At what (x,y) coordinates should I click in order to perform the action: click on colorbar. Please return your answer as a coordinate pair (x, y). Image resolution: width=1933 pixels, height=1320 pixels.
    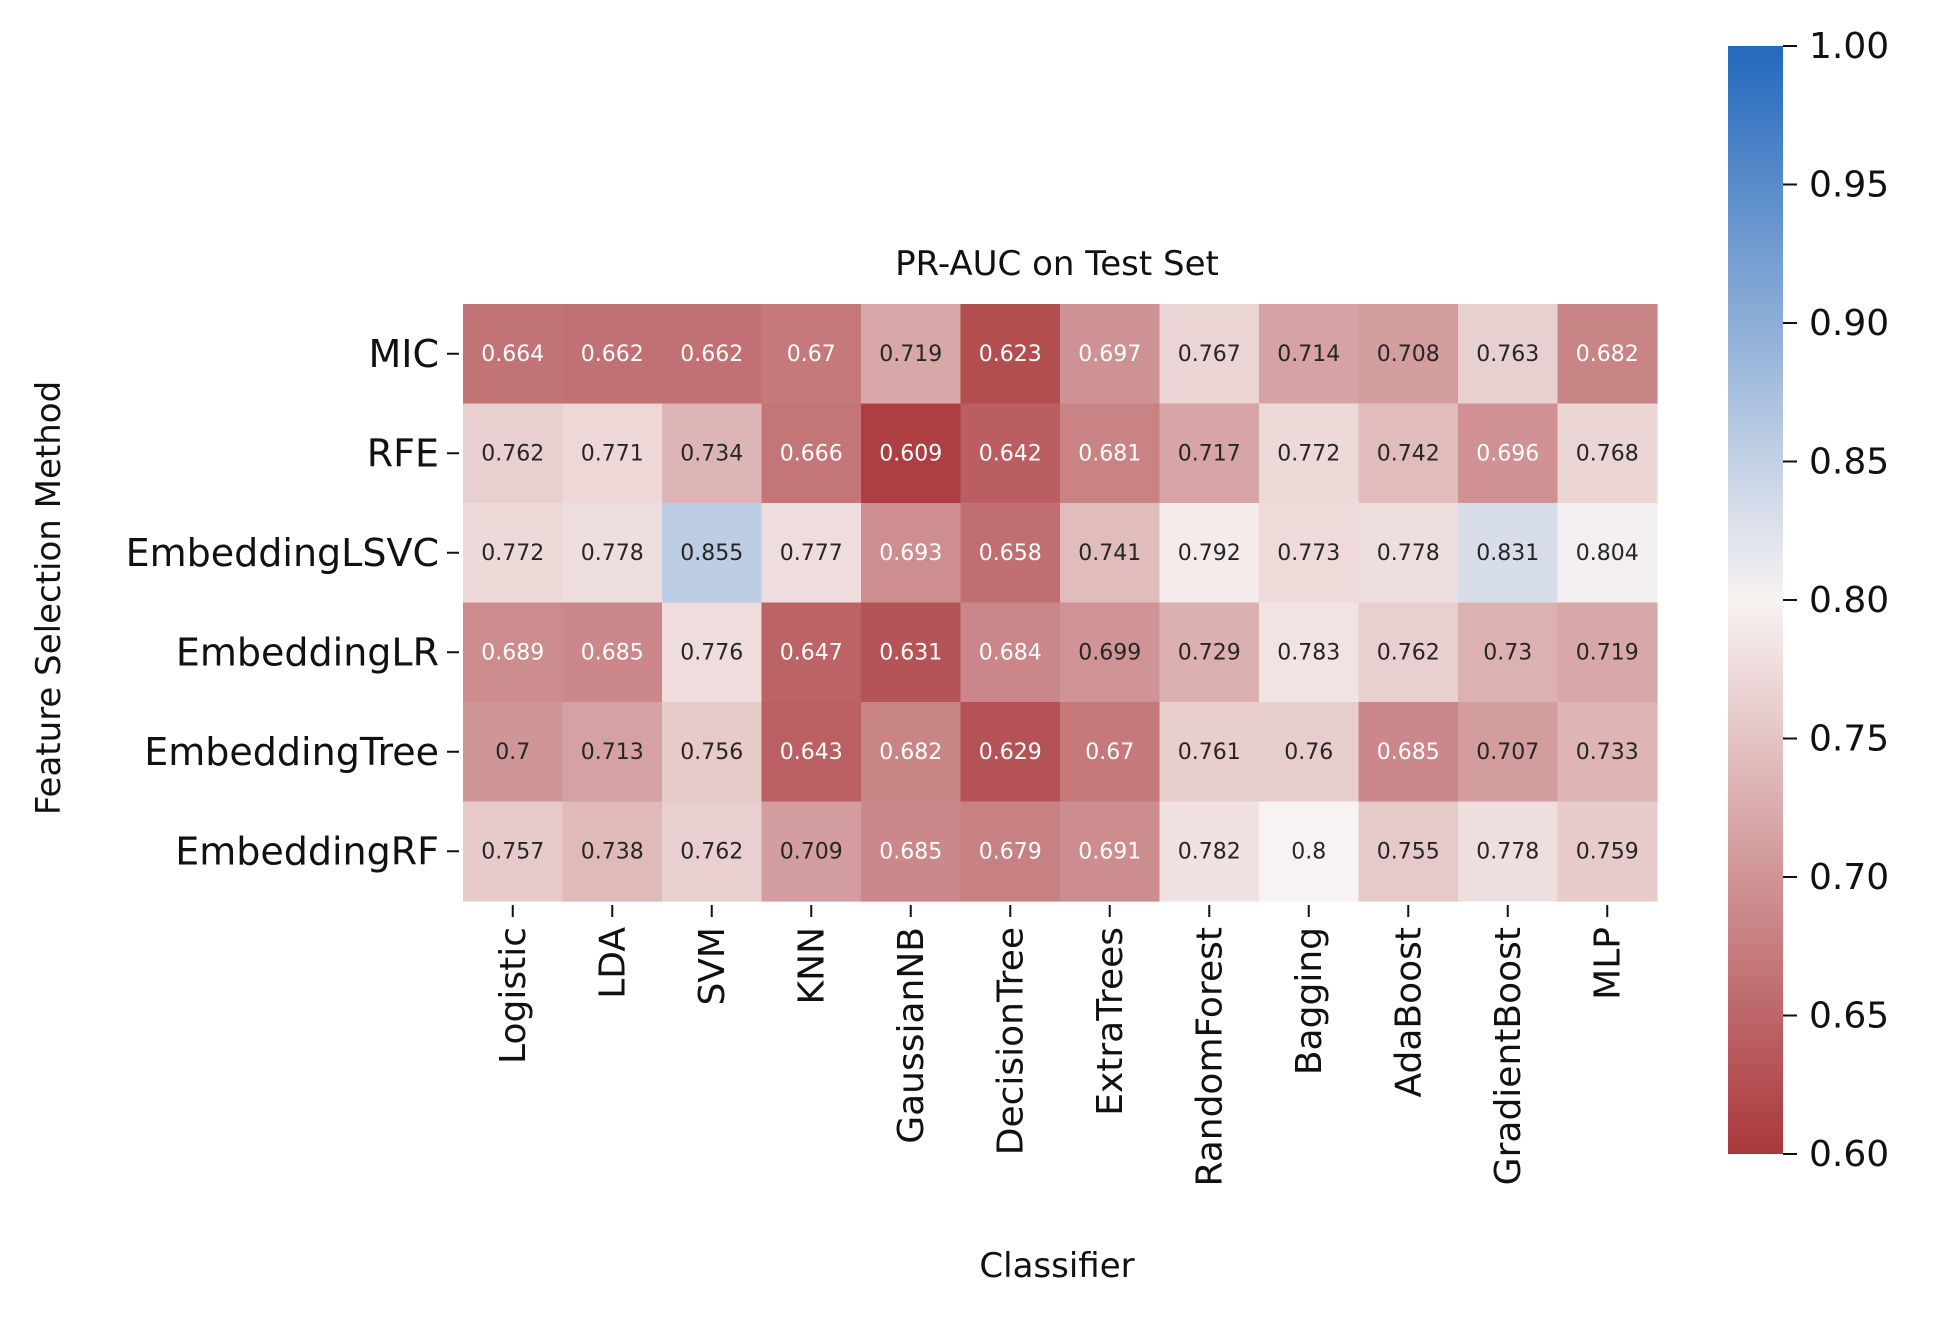
    Looking at the image, I should click on (1755, 600).